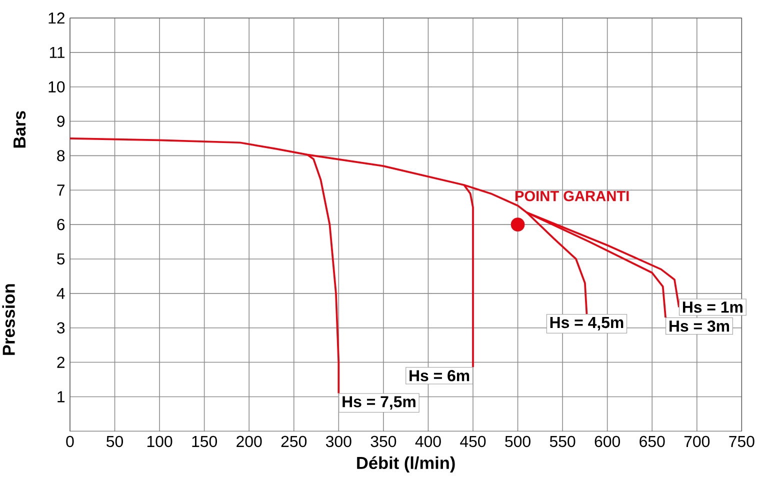  Describe the element at coordinates (697, 442) in the screenshot. I see `x-tick-label: 700` at that location.